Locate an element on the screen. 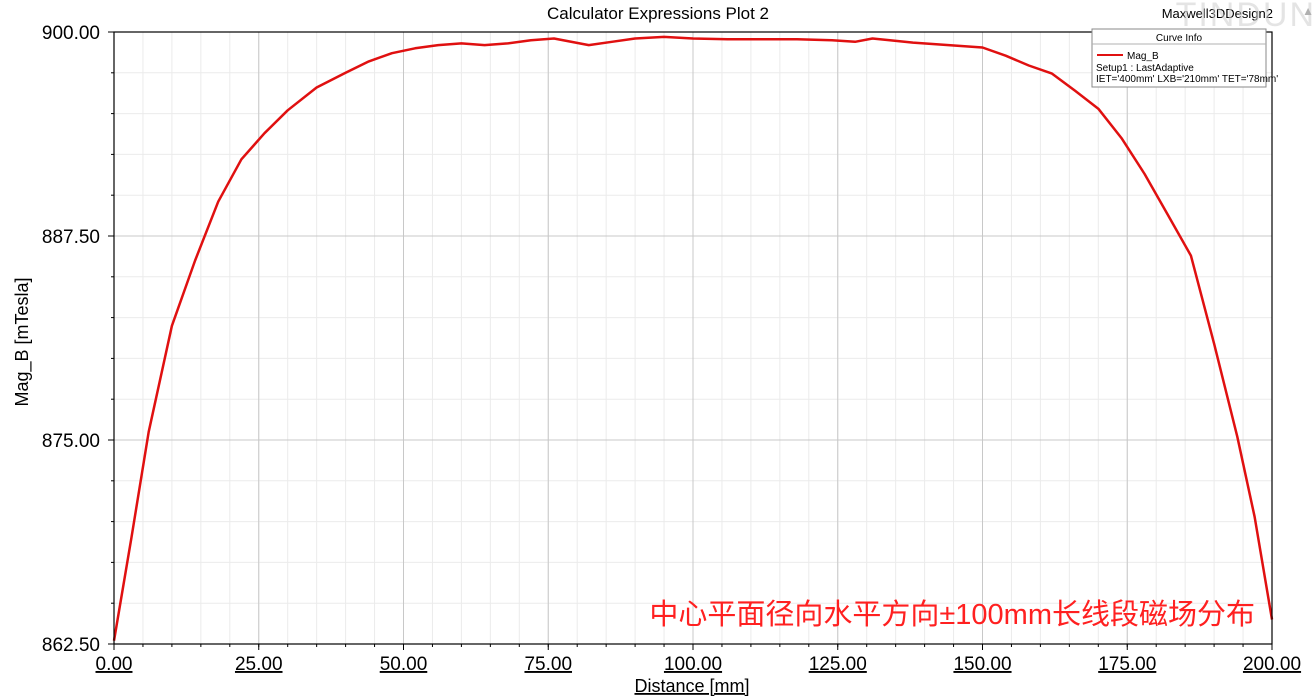 The image size is (1316, 700). x-tick-label: 0.00 is located at coordinates (114, 664).